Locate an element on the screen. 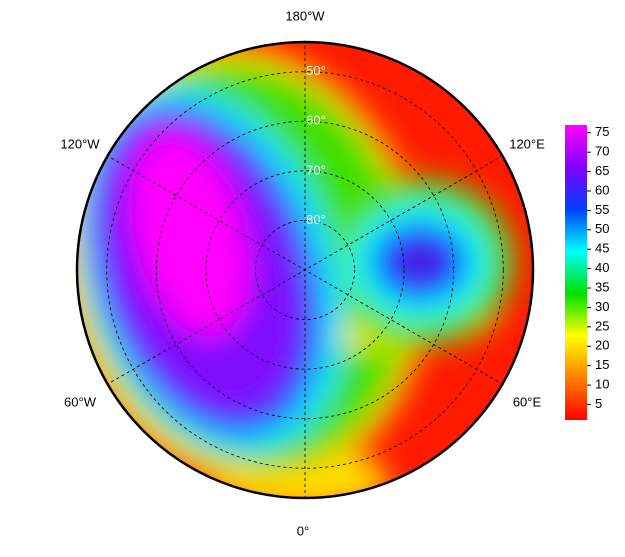  latitude-label: 70° is located at coordinates (316, 169).